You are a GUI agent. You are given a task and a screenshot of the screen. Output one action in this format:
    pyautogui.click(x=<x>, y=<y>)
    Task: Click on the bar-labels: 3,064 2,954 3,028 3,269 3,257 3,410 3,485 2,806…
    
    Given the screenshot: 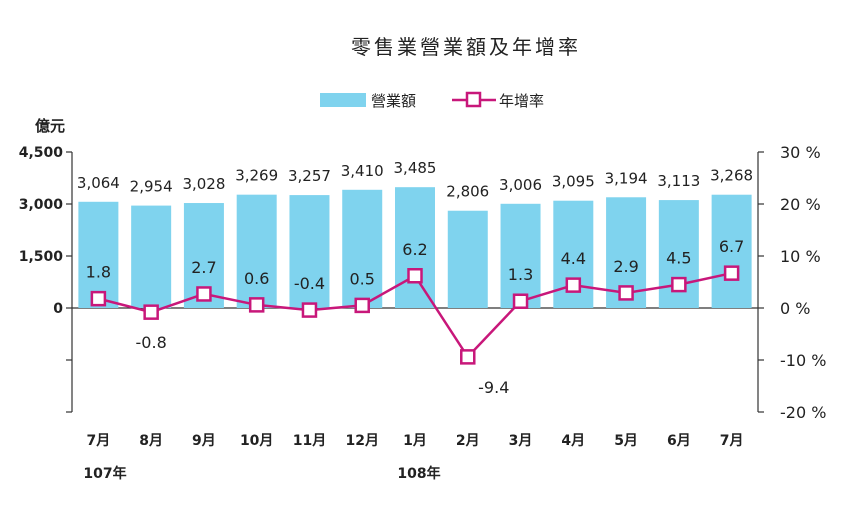 What is the action you would take?
    pyautogui.click(x=415, y=180)
    